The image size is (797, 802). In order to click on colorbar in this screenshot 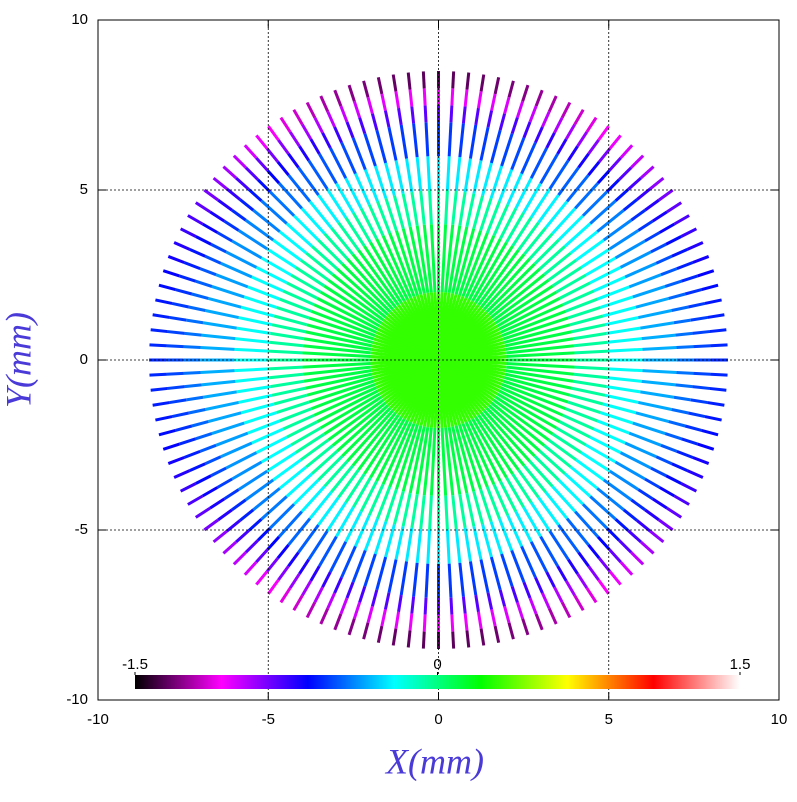, I will do `click(437, 682)`.